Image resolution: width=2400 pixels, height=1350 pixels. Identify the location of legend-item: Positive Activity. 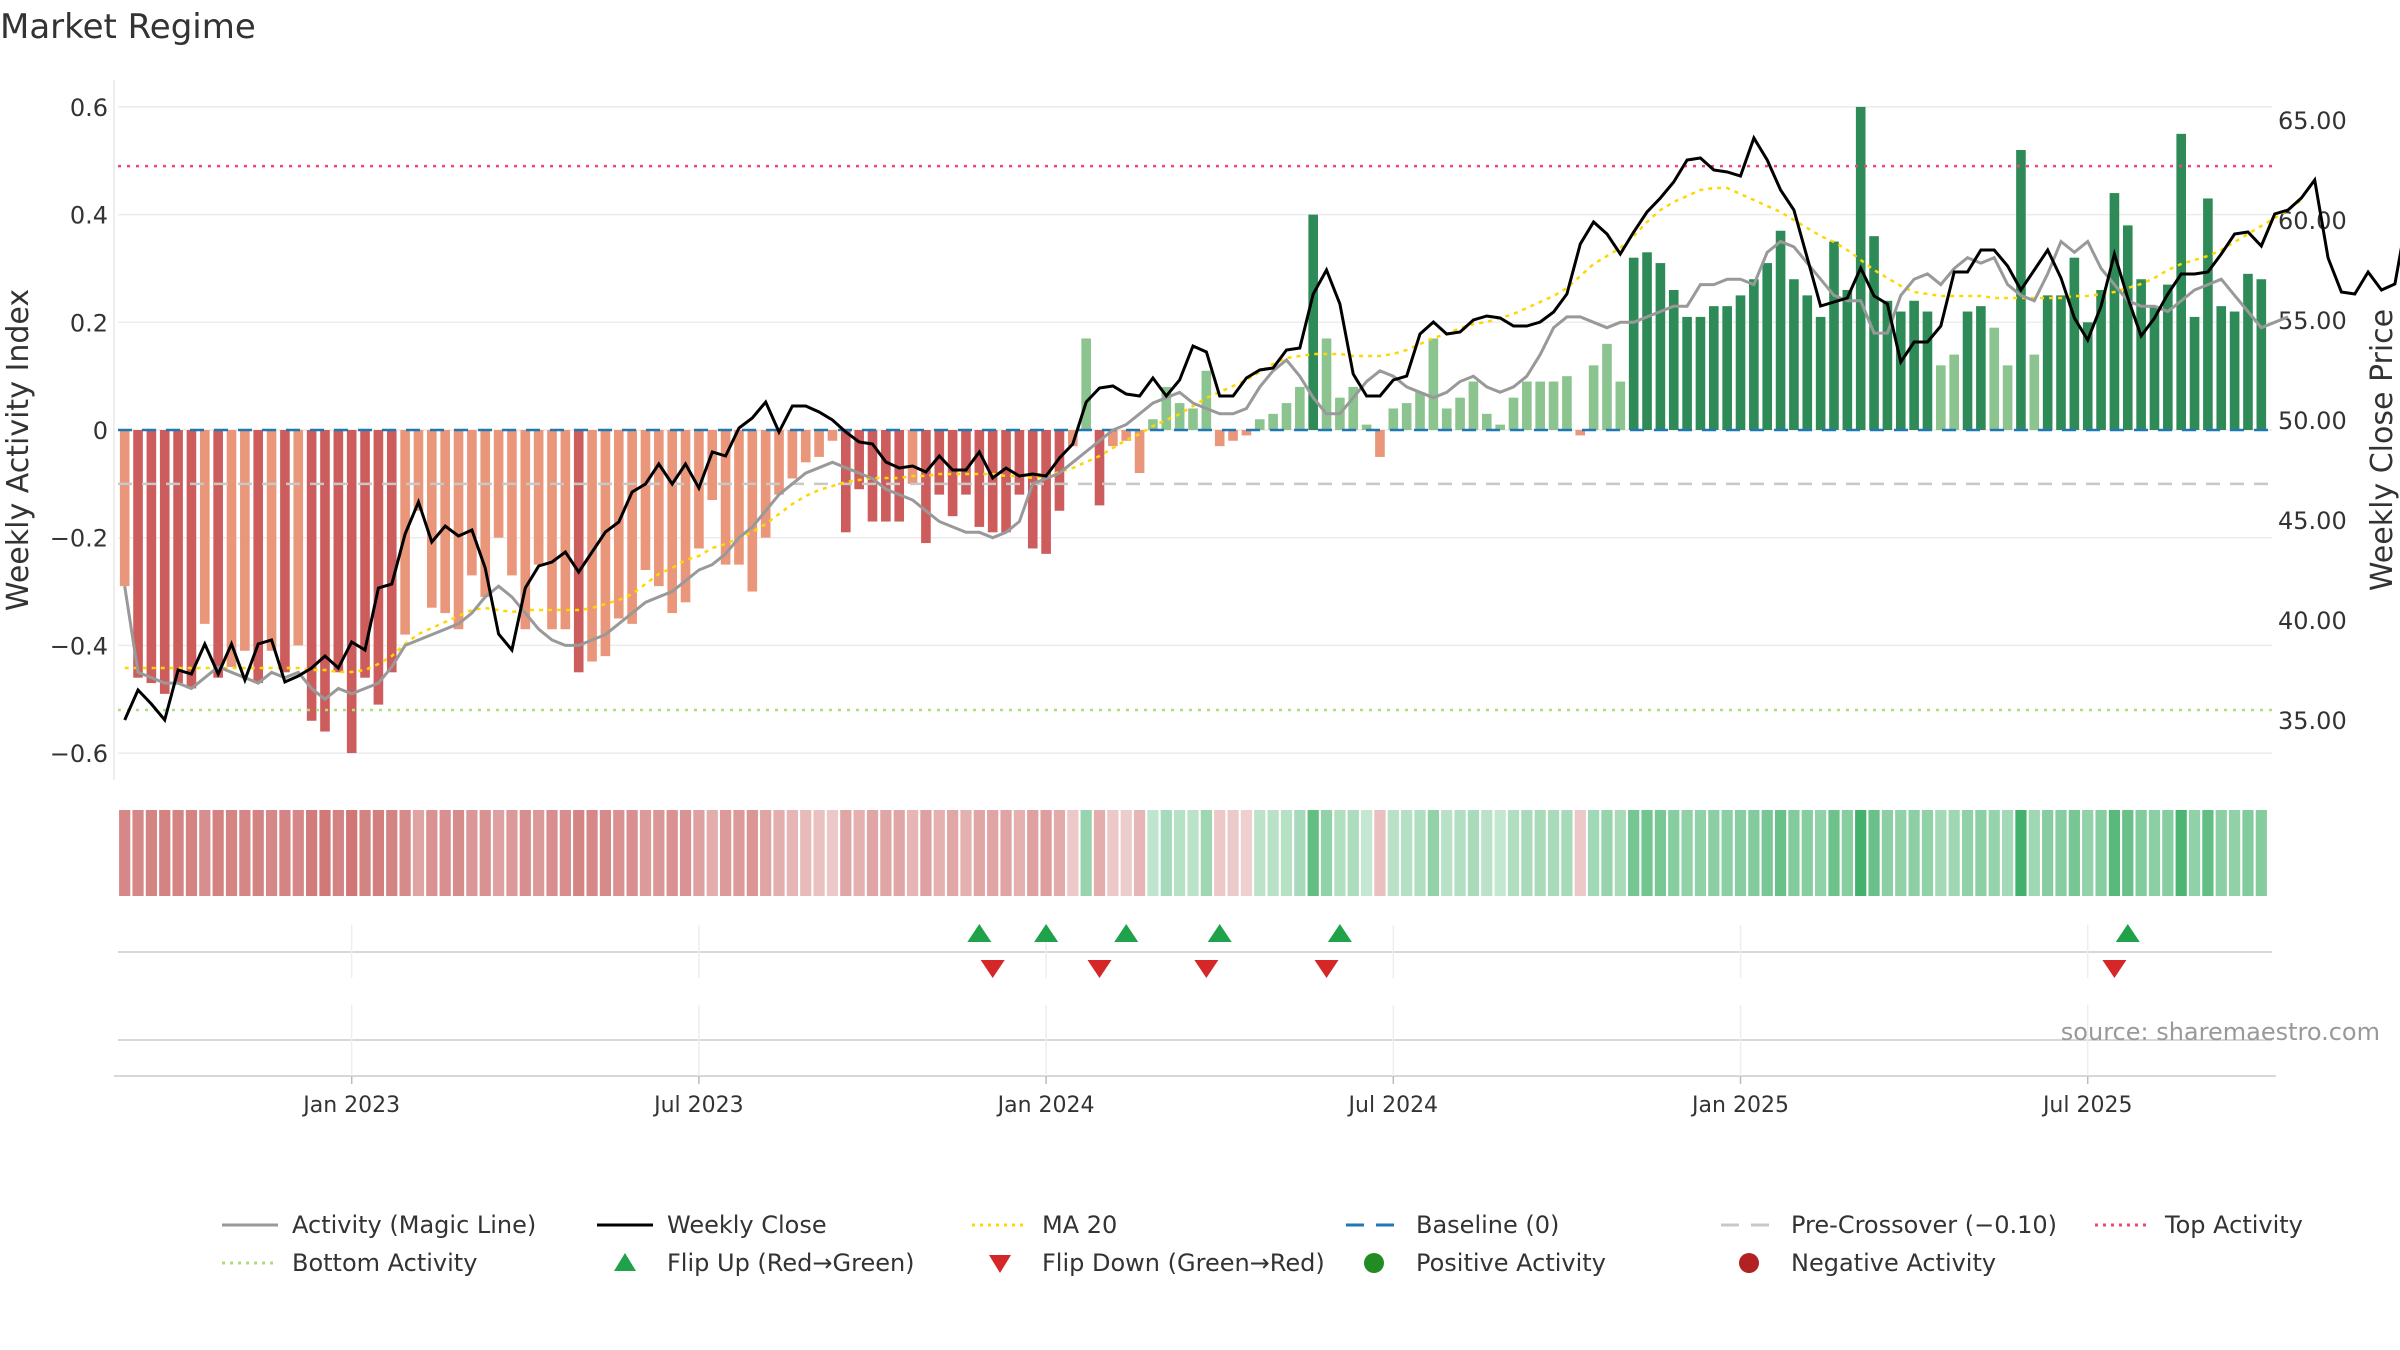
(1485, 1263).